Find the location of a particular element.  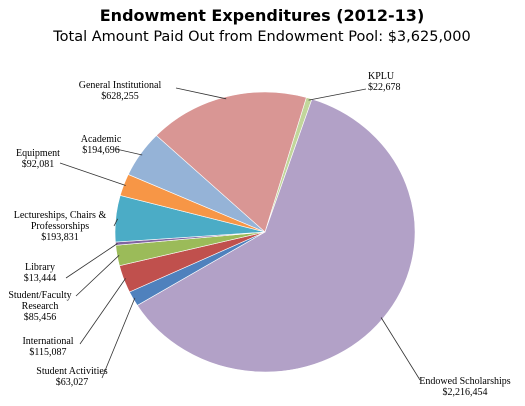

slice-label-1: Endowed Scholarships $2,216,454 is located at coordinates (464, 387).